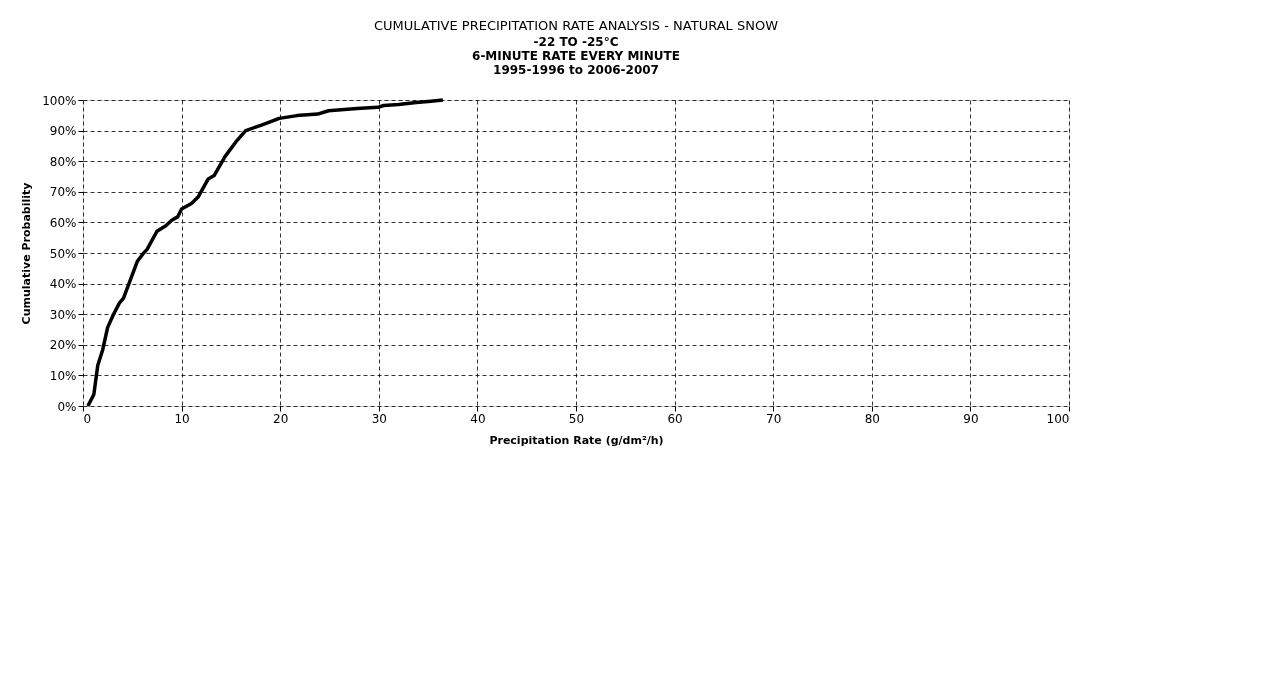  What do you see at coordinates (576, 440) in the screenshot?
I see `x-axis-title: Precipitation Rate (g/dm²/h)` at bounding box center [576, 440].